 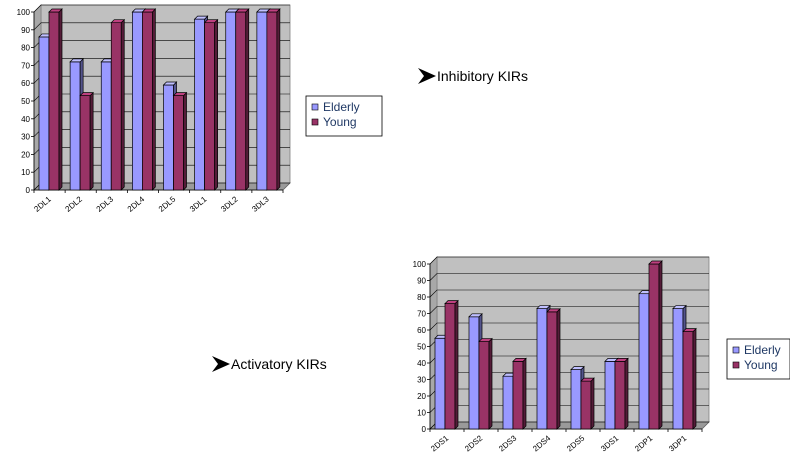 I want to click on legend-box, so click(x=344, y=116).